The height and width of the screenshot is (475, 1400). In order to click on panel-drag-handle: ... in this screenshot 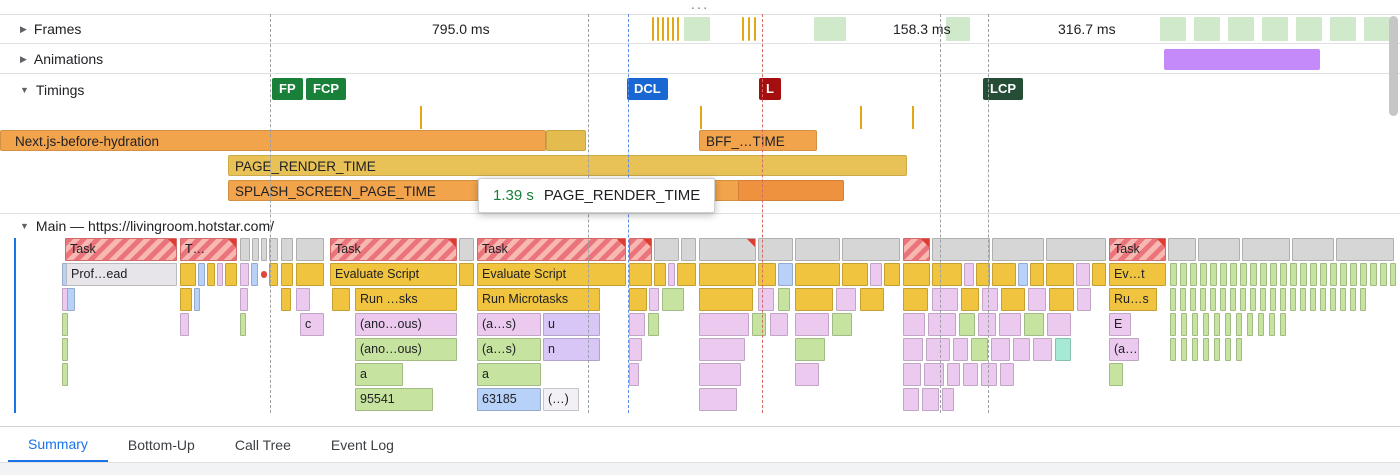, I will do `click(700, 6)`.